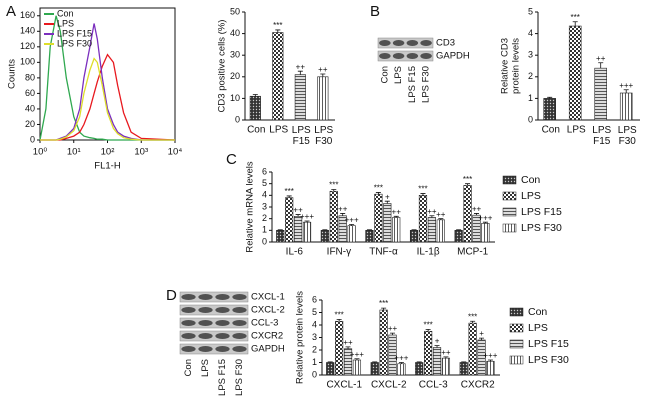 This screenshot has height=413, width=650. I want to click on blot-band-label: GAPDH, so click(453, 56).